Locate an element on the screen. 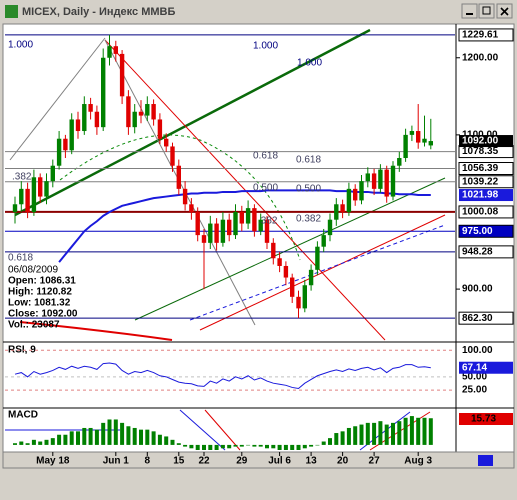  level-label: 975.00 is located at coordinates (477, 231).